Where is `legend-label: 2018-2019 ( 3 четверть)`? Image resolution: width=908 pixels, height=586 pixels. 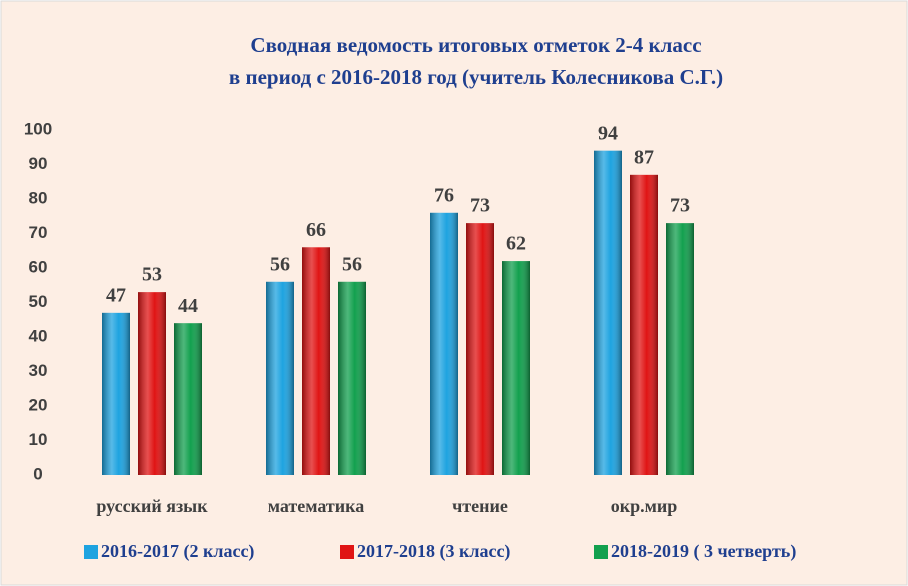
legend-label: 2018-2019 ( 3 четверть) is located at coordinates (703, 551).